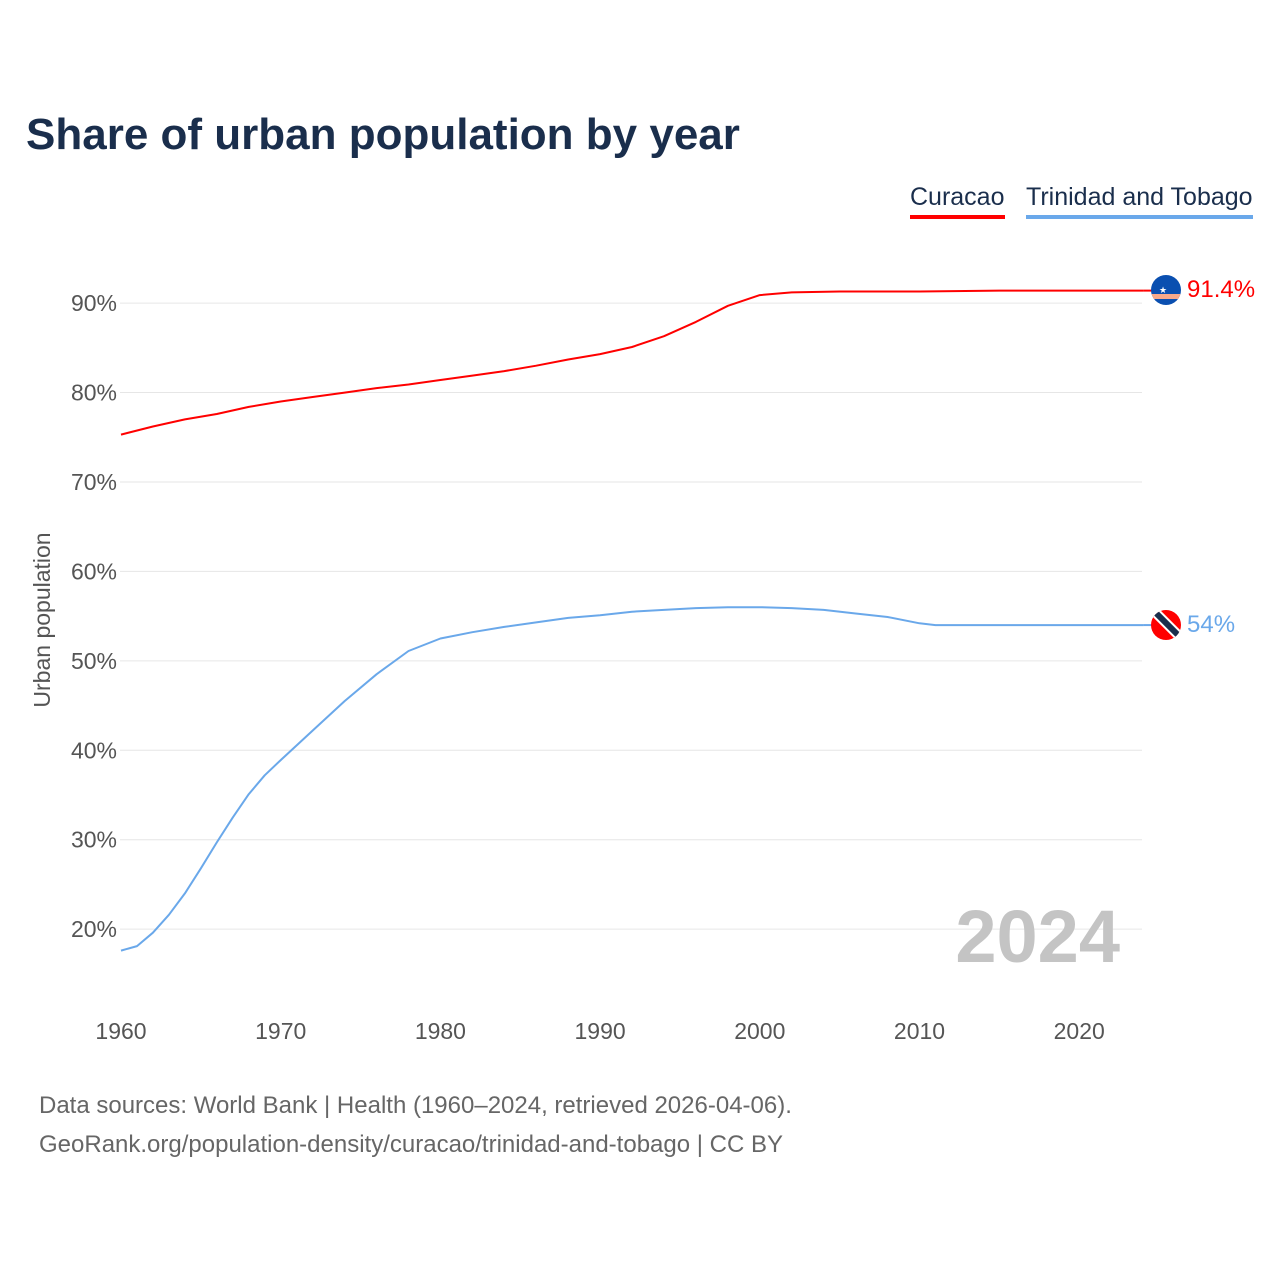  What do you see at coordinates (94, 393) in the screenshot?
I see `y-tick-label: 80%` at bounding box center [94, 393].